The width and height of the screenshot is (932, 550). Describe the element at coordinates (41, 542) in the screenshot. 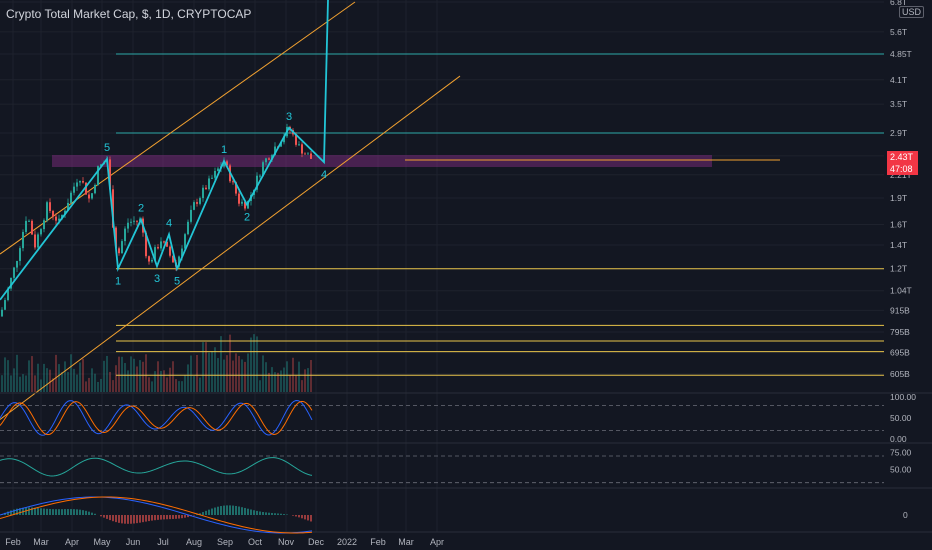

I see `time-tick-label: Mar` at that location.